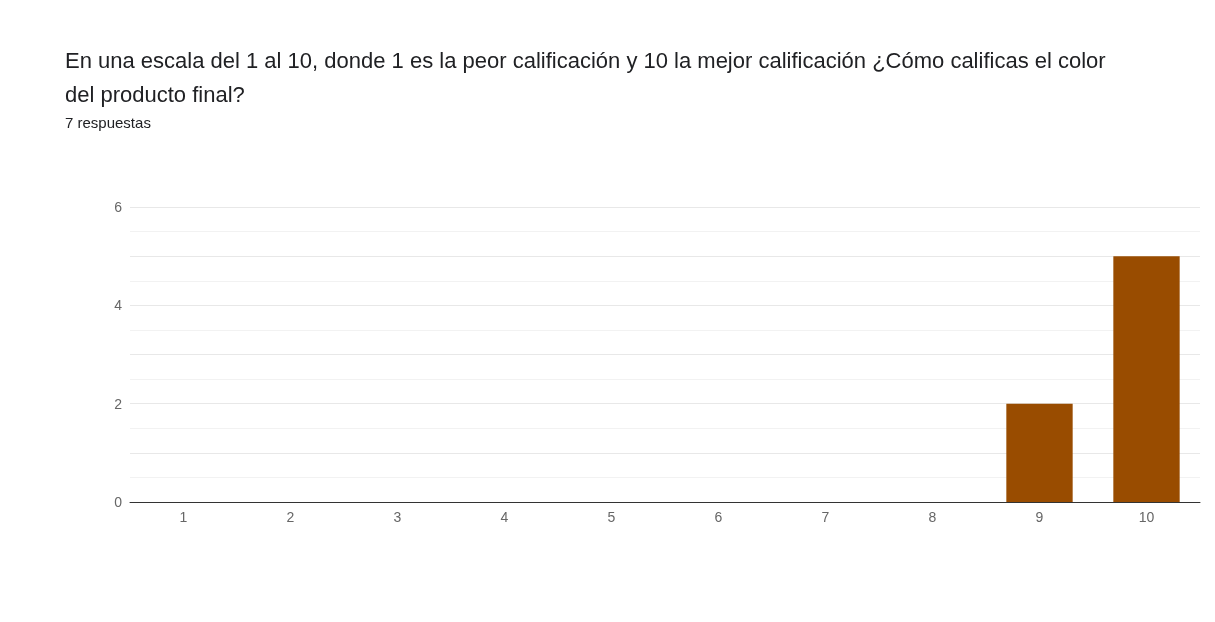 This screenshot has height=622, width=1215. What do you see at coordinates (504, 517) in the screenshot?
I see `x-tick-label: 4` at bounding box center [504, 517].